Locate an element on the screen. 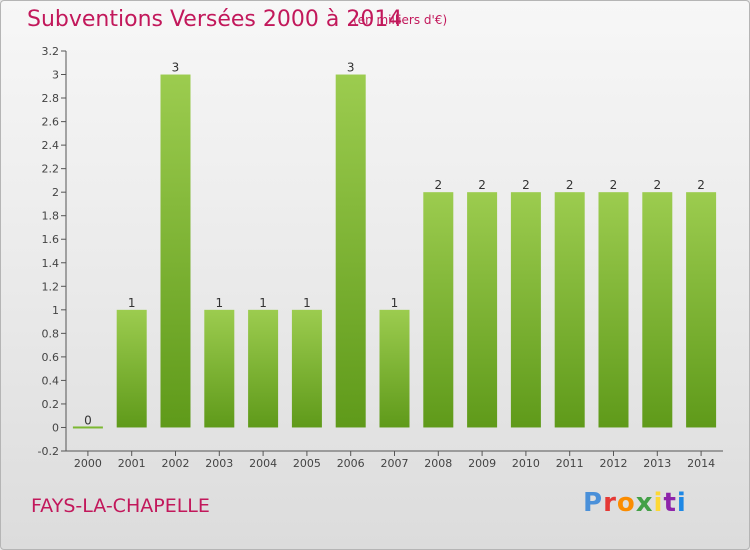  logo-letter: r is located at coordinates (610, 503).